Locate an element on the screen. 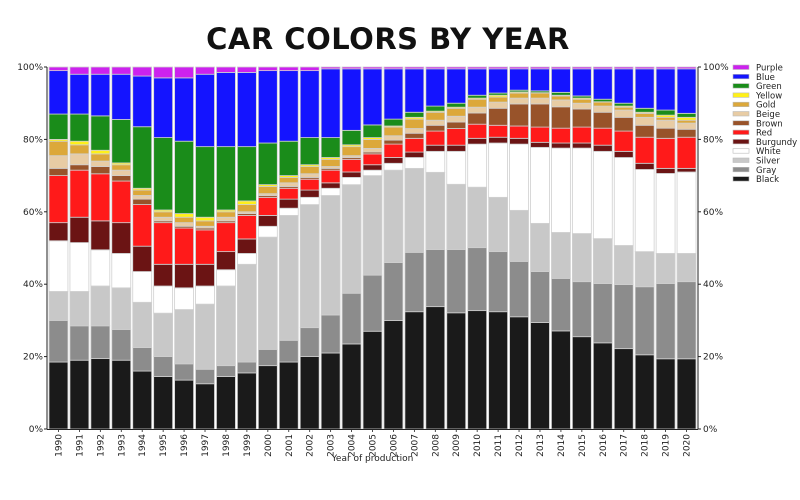 The width and height of the screenshot is (800, 500). bar-segment-burgundy-2010 is located at coordinates (477, 141).